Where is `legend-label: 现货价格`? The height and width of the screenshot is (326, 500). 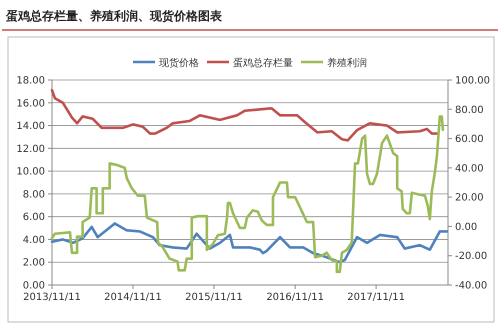 legend-label: 现货价格 is located at coordinates (179, 63).